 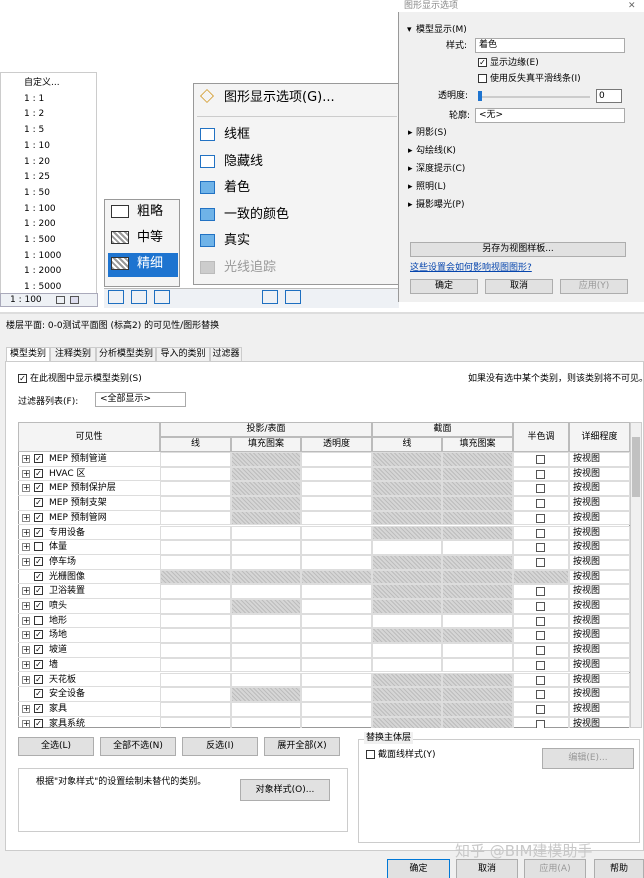 What do you see at coordinates (150, 263) in the screenshot?
I see `detail-item: 精细` at bounding box center [150, 263].